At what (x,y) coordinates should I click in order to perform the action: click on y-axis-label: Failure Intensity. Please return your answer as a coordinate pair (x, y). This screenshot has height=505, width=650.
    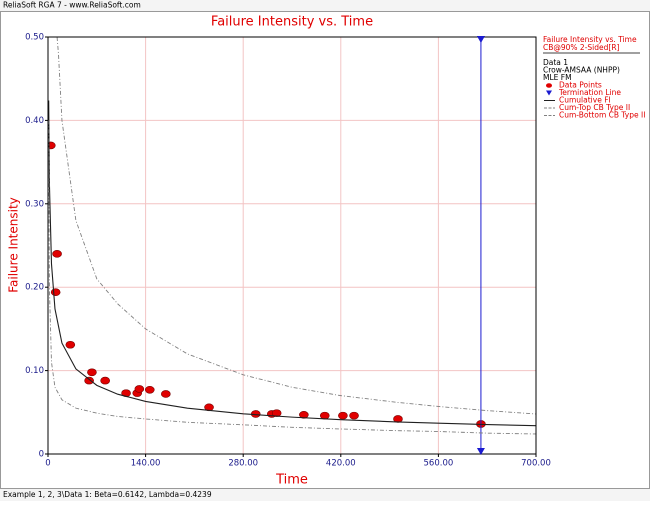
    Looking at the image, I should click on (14, 245).